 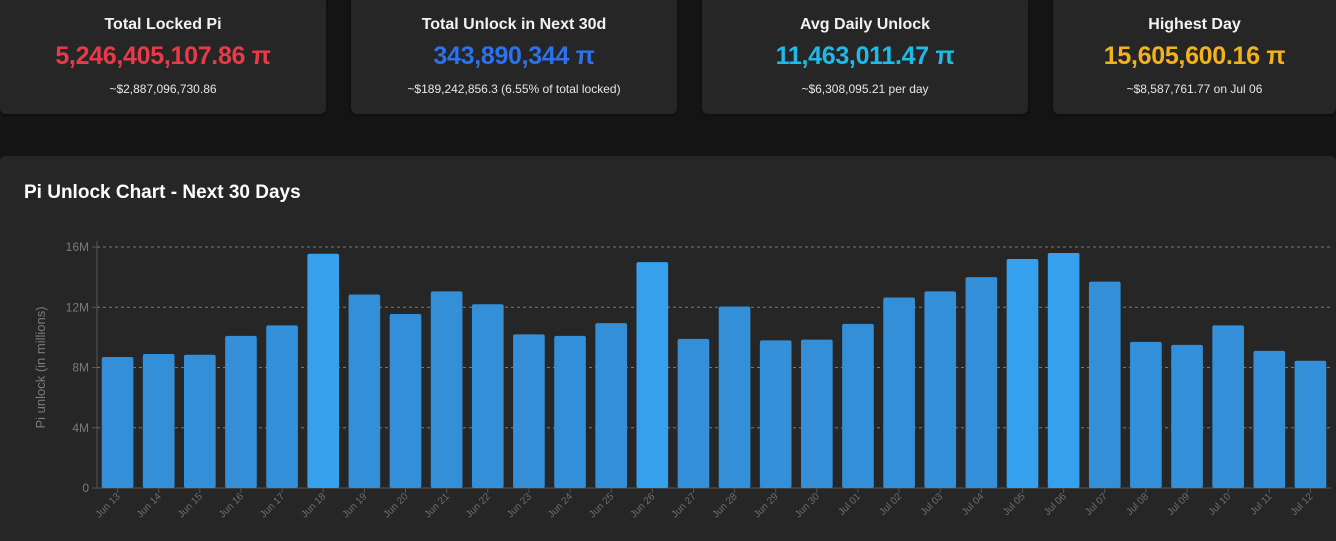 What do you see at coordinates (514, 24) in the screenshot?
I see `stat-title: Total Unlock in Next 30d` at bounding box center [514, 24].